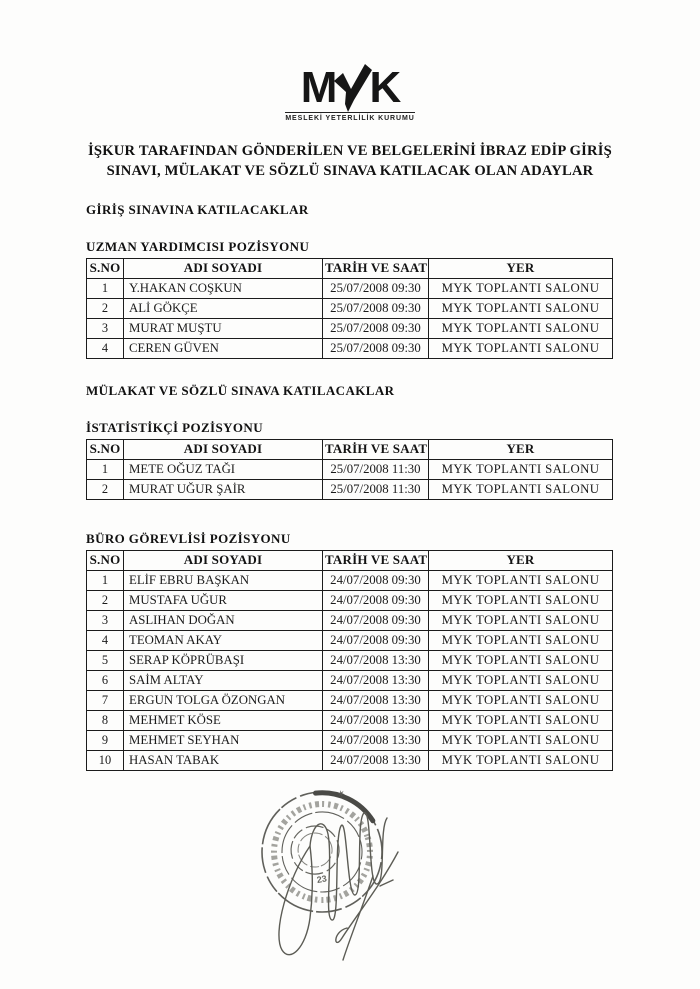 Image resolution: width=700 pixels, height=989 pixels. What do you see at coordinates (105, 760) in the screenshot?
I see `table-cell: 10` at bounding box center [105, 760].